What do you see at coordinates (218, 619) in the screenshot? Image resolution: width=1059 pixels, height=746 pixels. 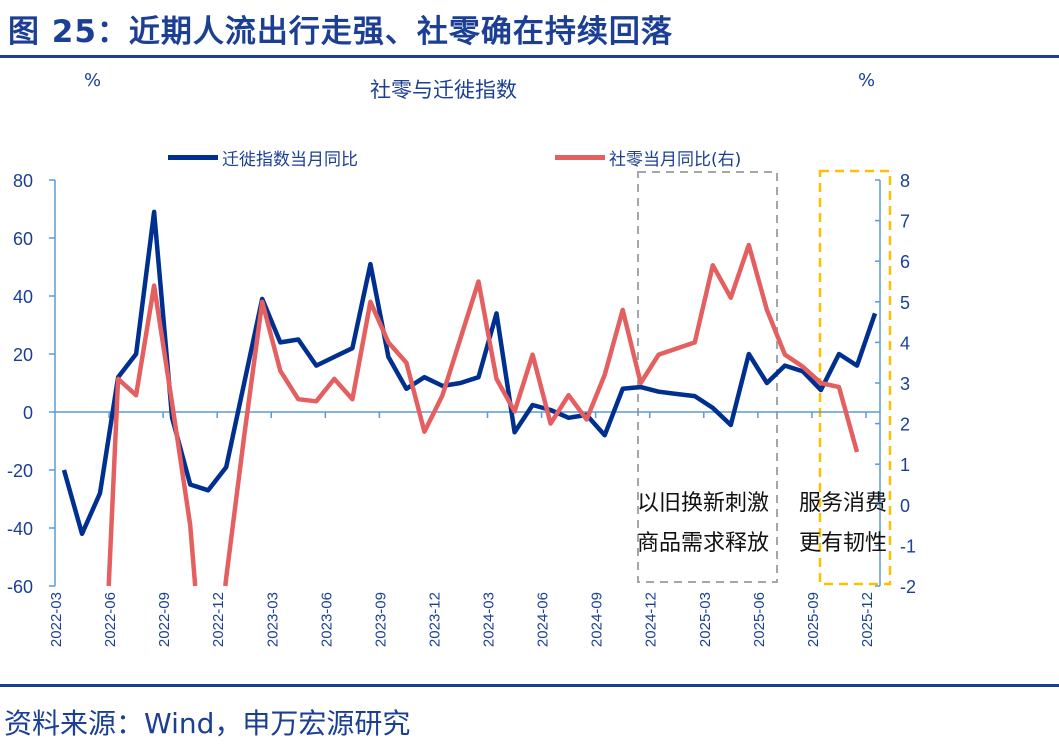 I see `x-tick-label: 2022-12` at bounding box center [218, 619].